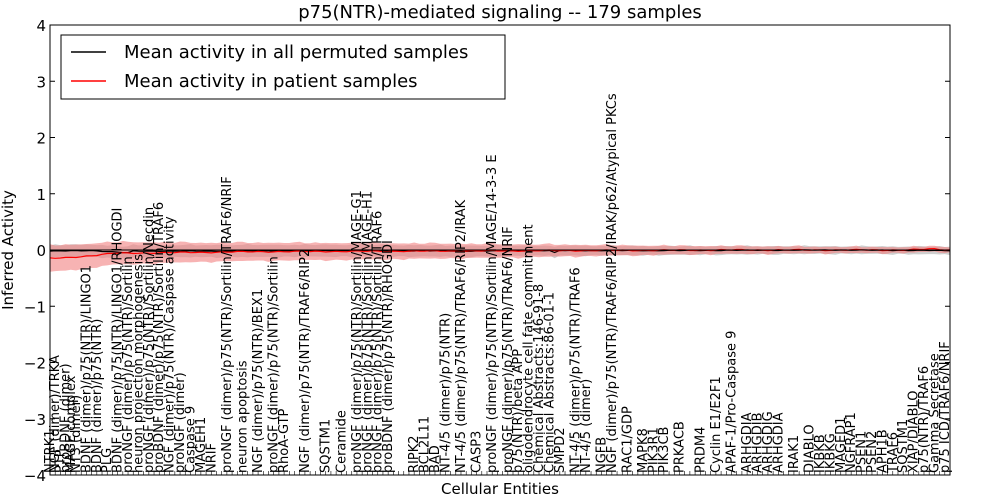  Describe the element at coordinates (357, 331) in the screenshot. I see `entity-label: proNGF (dimer)/p75(NTR)/Sortilin/MAGE-G1` at that location.